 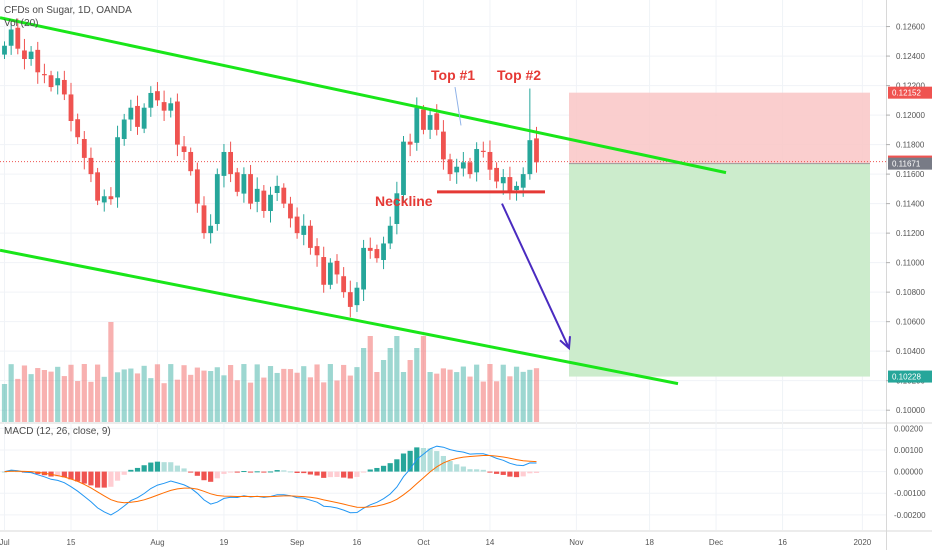 I want to click on price-tag-label: 0.12152, so click(x=906, y=93).